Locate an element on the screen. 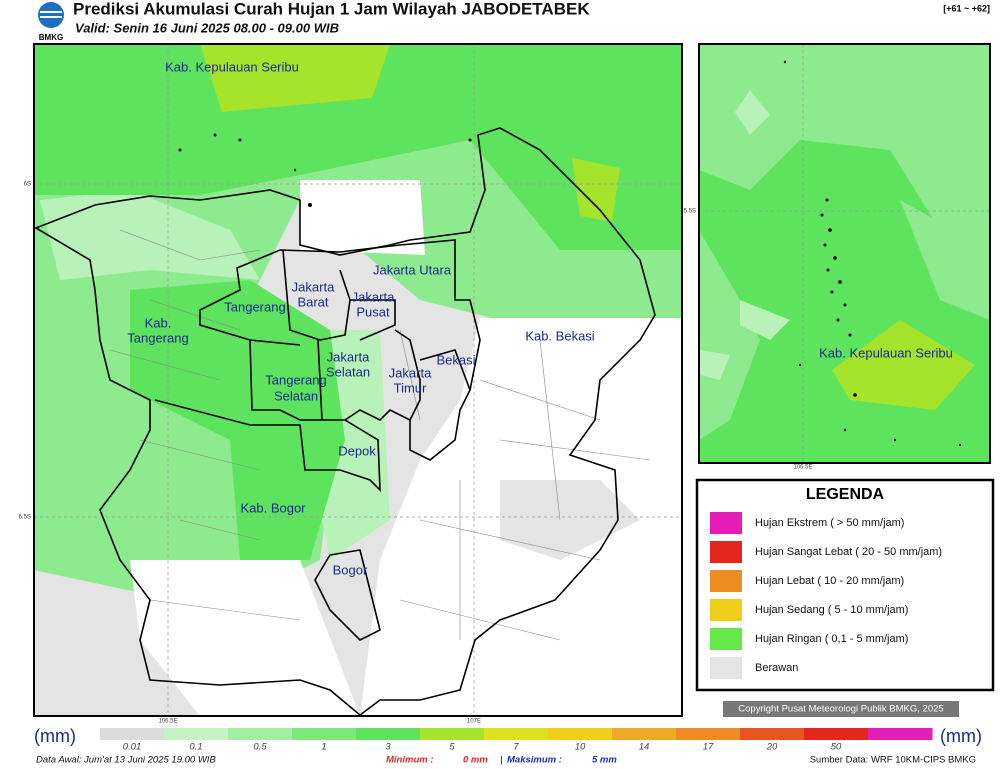  region-label: Kab. Bekasi is located at coordinates (559, 335).